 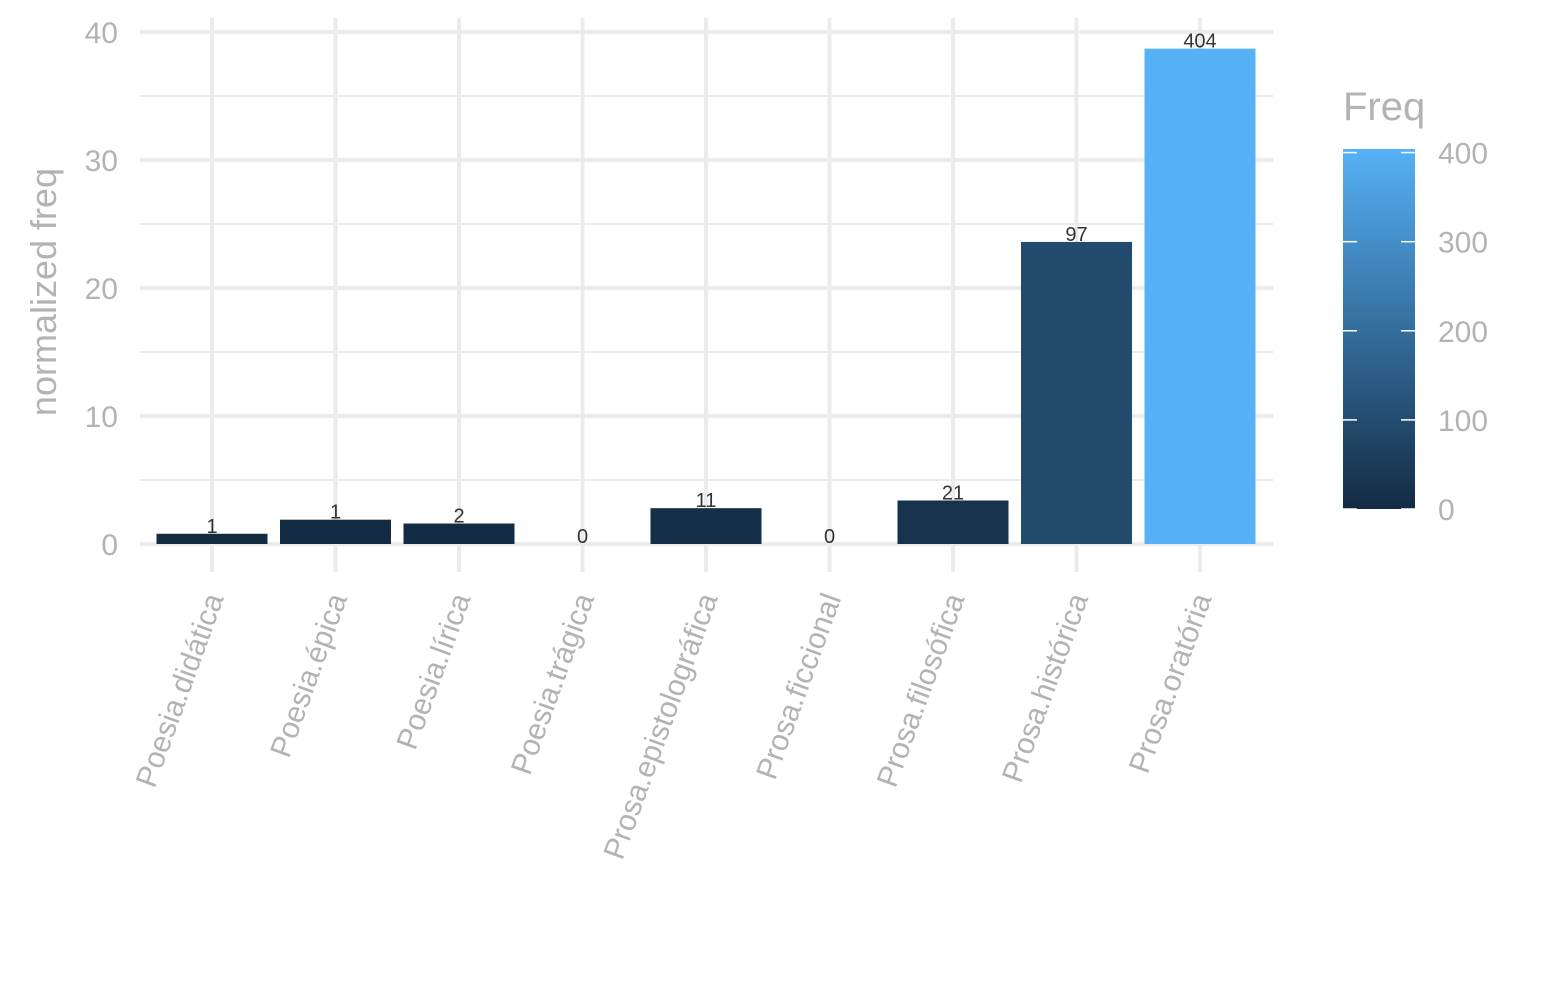 What do you see at coordinates (180, 690) in the screenshot?
I see `x-tick-label: Poesia.didática` at bounding box center [180, 690].